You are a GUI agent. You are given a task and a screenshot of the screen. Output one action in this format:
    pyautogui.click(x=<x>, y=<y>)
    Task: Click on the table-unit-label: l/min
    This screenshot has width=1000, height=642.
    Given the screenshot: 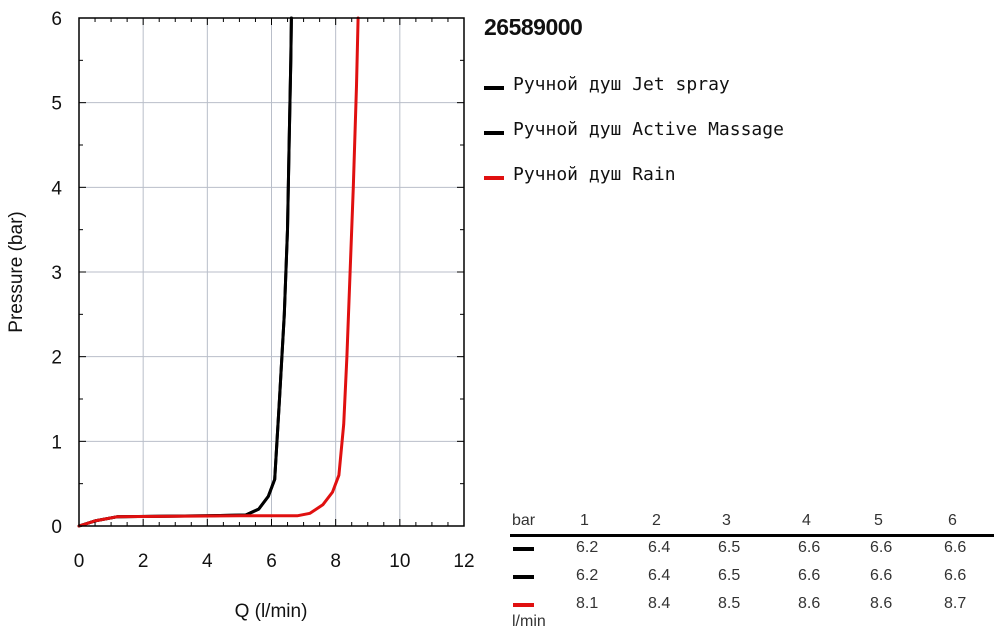 What is the action you would take?
    pyautogui.click(x=529, y=621)
    